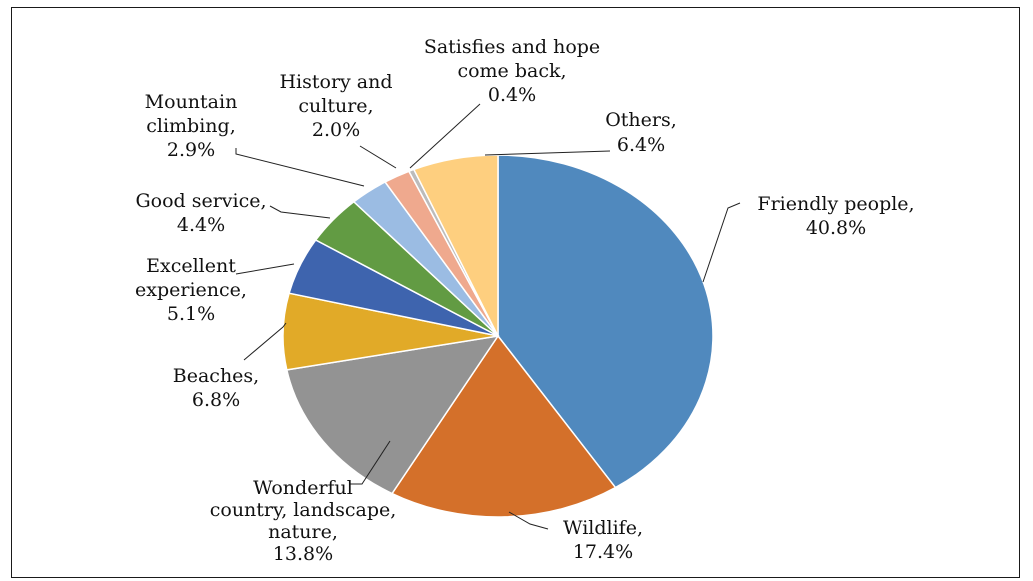 The image size is (1033, 581). What do you see at coordinates (512, 47) in the screenshot?
I see `data-label-line: Satisfies and hope` at bounding box center [512, 47].